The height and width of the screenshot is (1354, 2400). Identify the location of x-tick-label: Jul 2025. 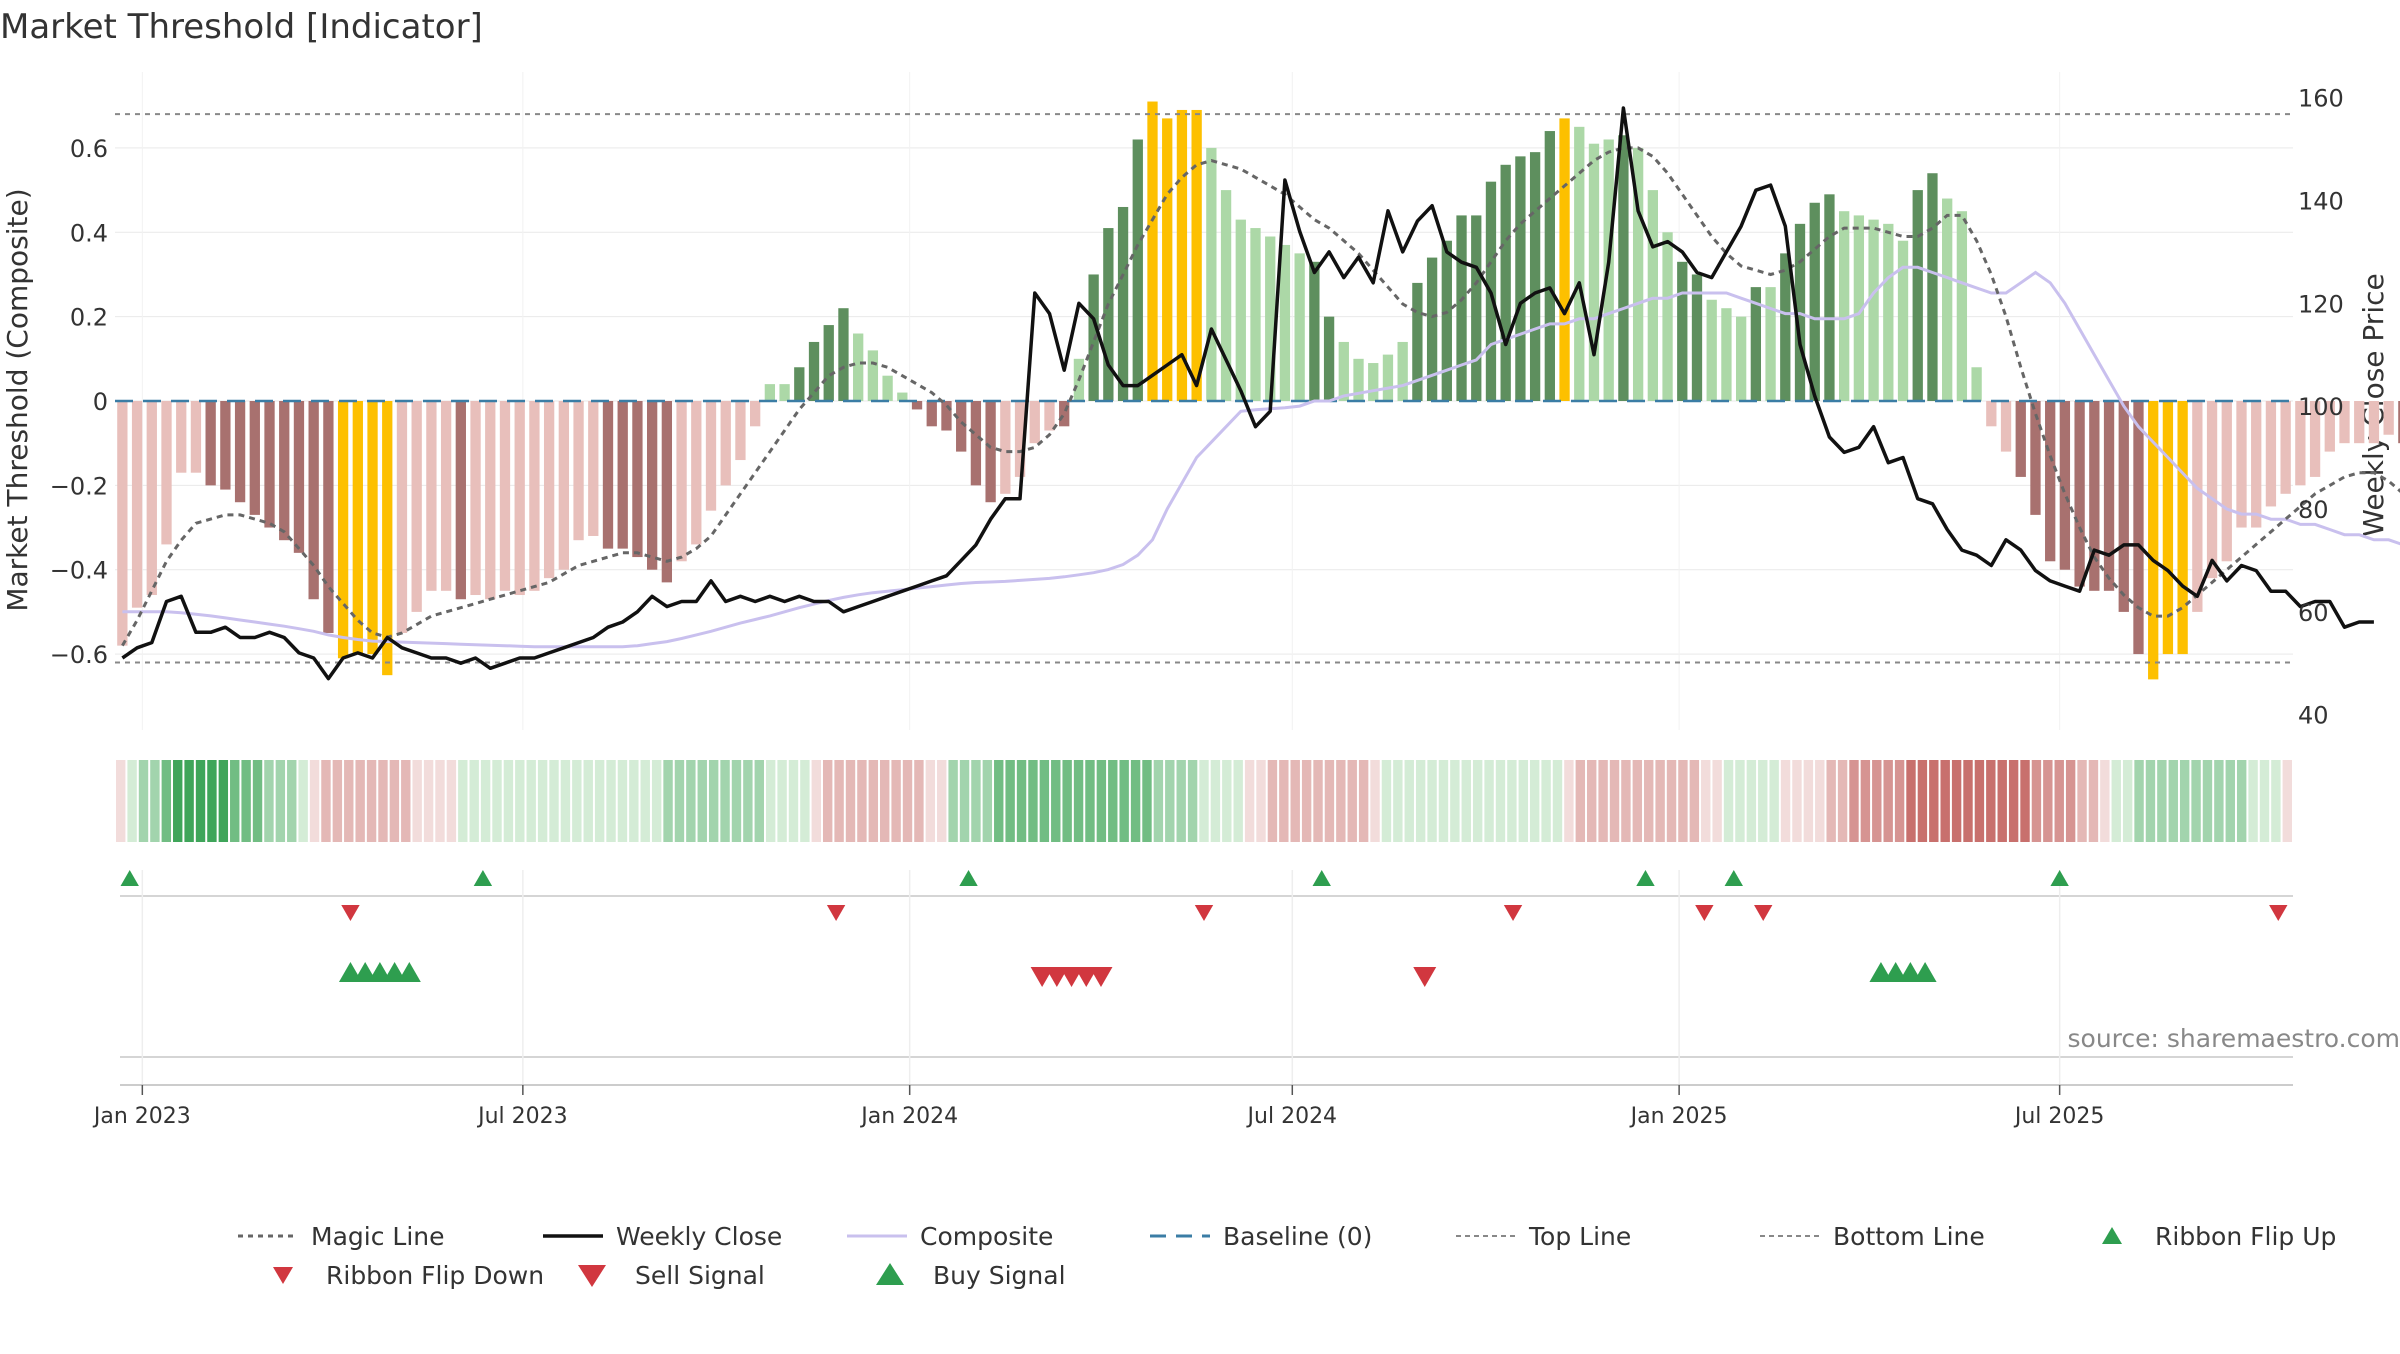
(2059, 1116).